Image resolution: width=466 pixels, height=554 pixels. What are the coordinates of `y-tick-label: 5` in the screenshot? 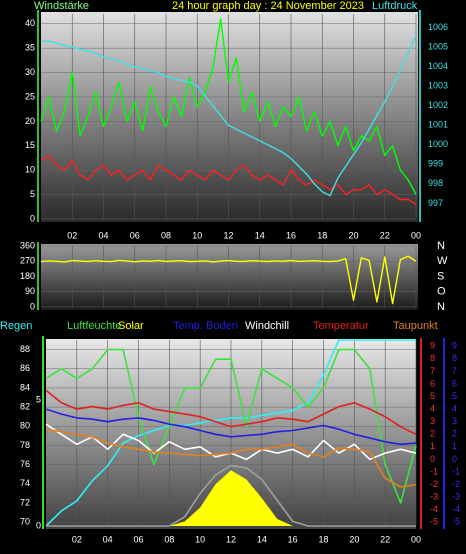 It's located at (32, 194).